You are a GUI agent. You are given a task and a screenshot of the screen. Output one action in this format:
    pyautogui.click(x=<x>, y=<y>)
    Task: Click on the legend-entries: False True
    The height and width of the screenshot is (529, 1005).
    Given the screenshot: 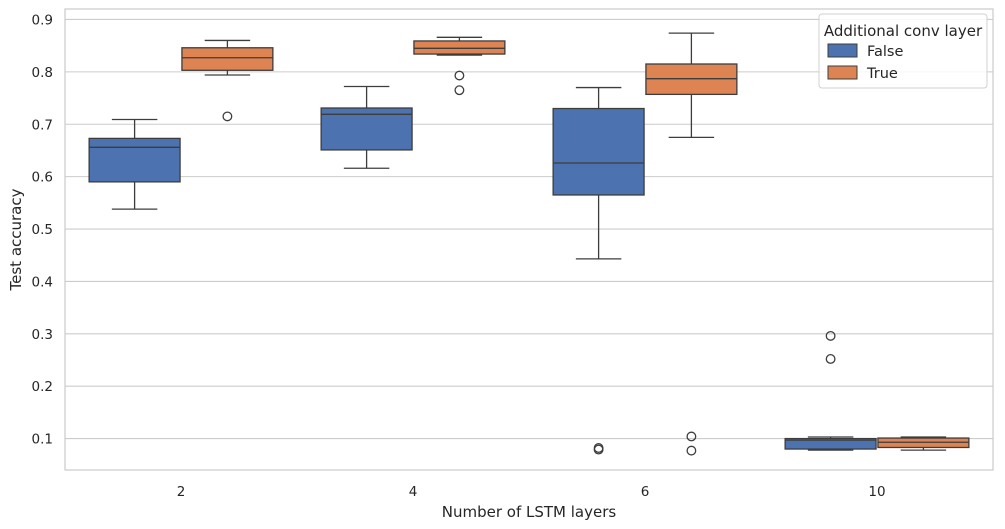 What is the action you would take?
    pyautogui.click(x=865, y=62)
    